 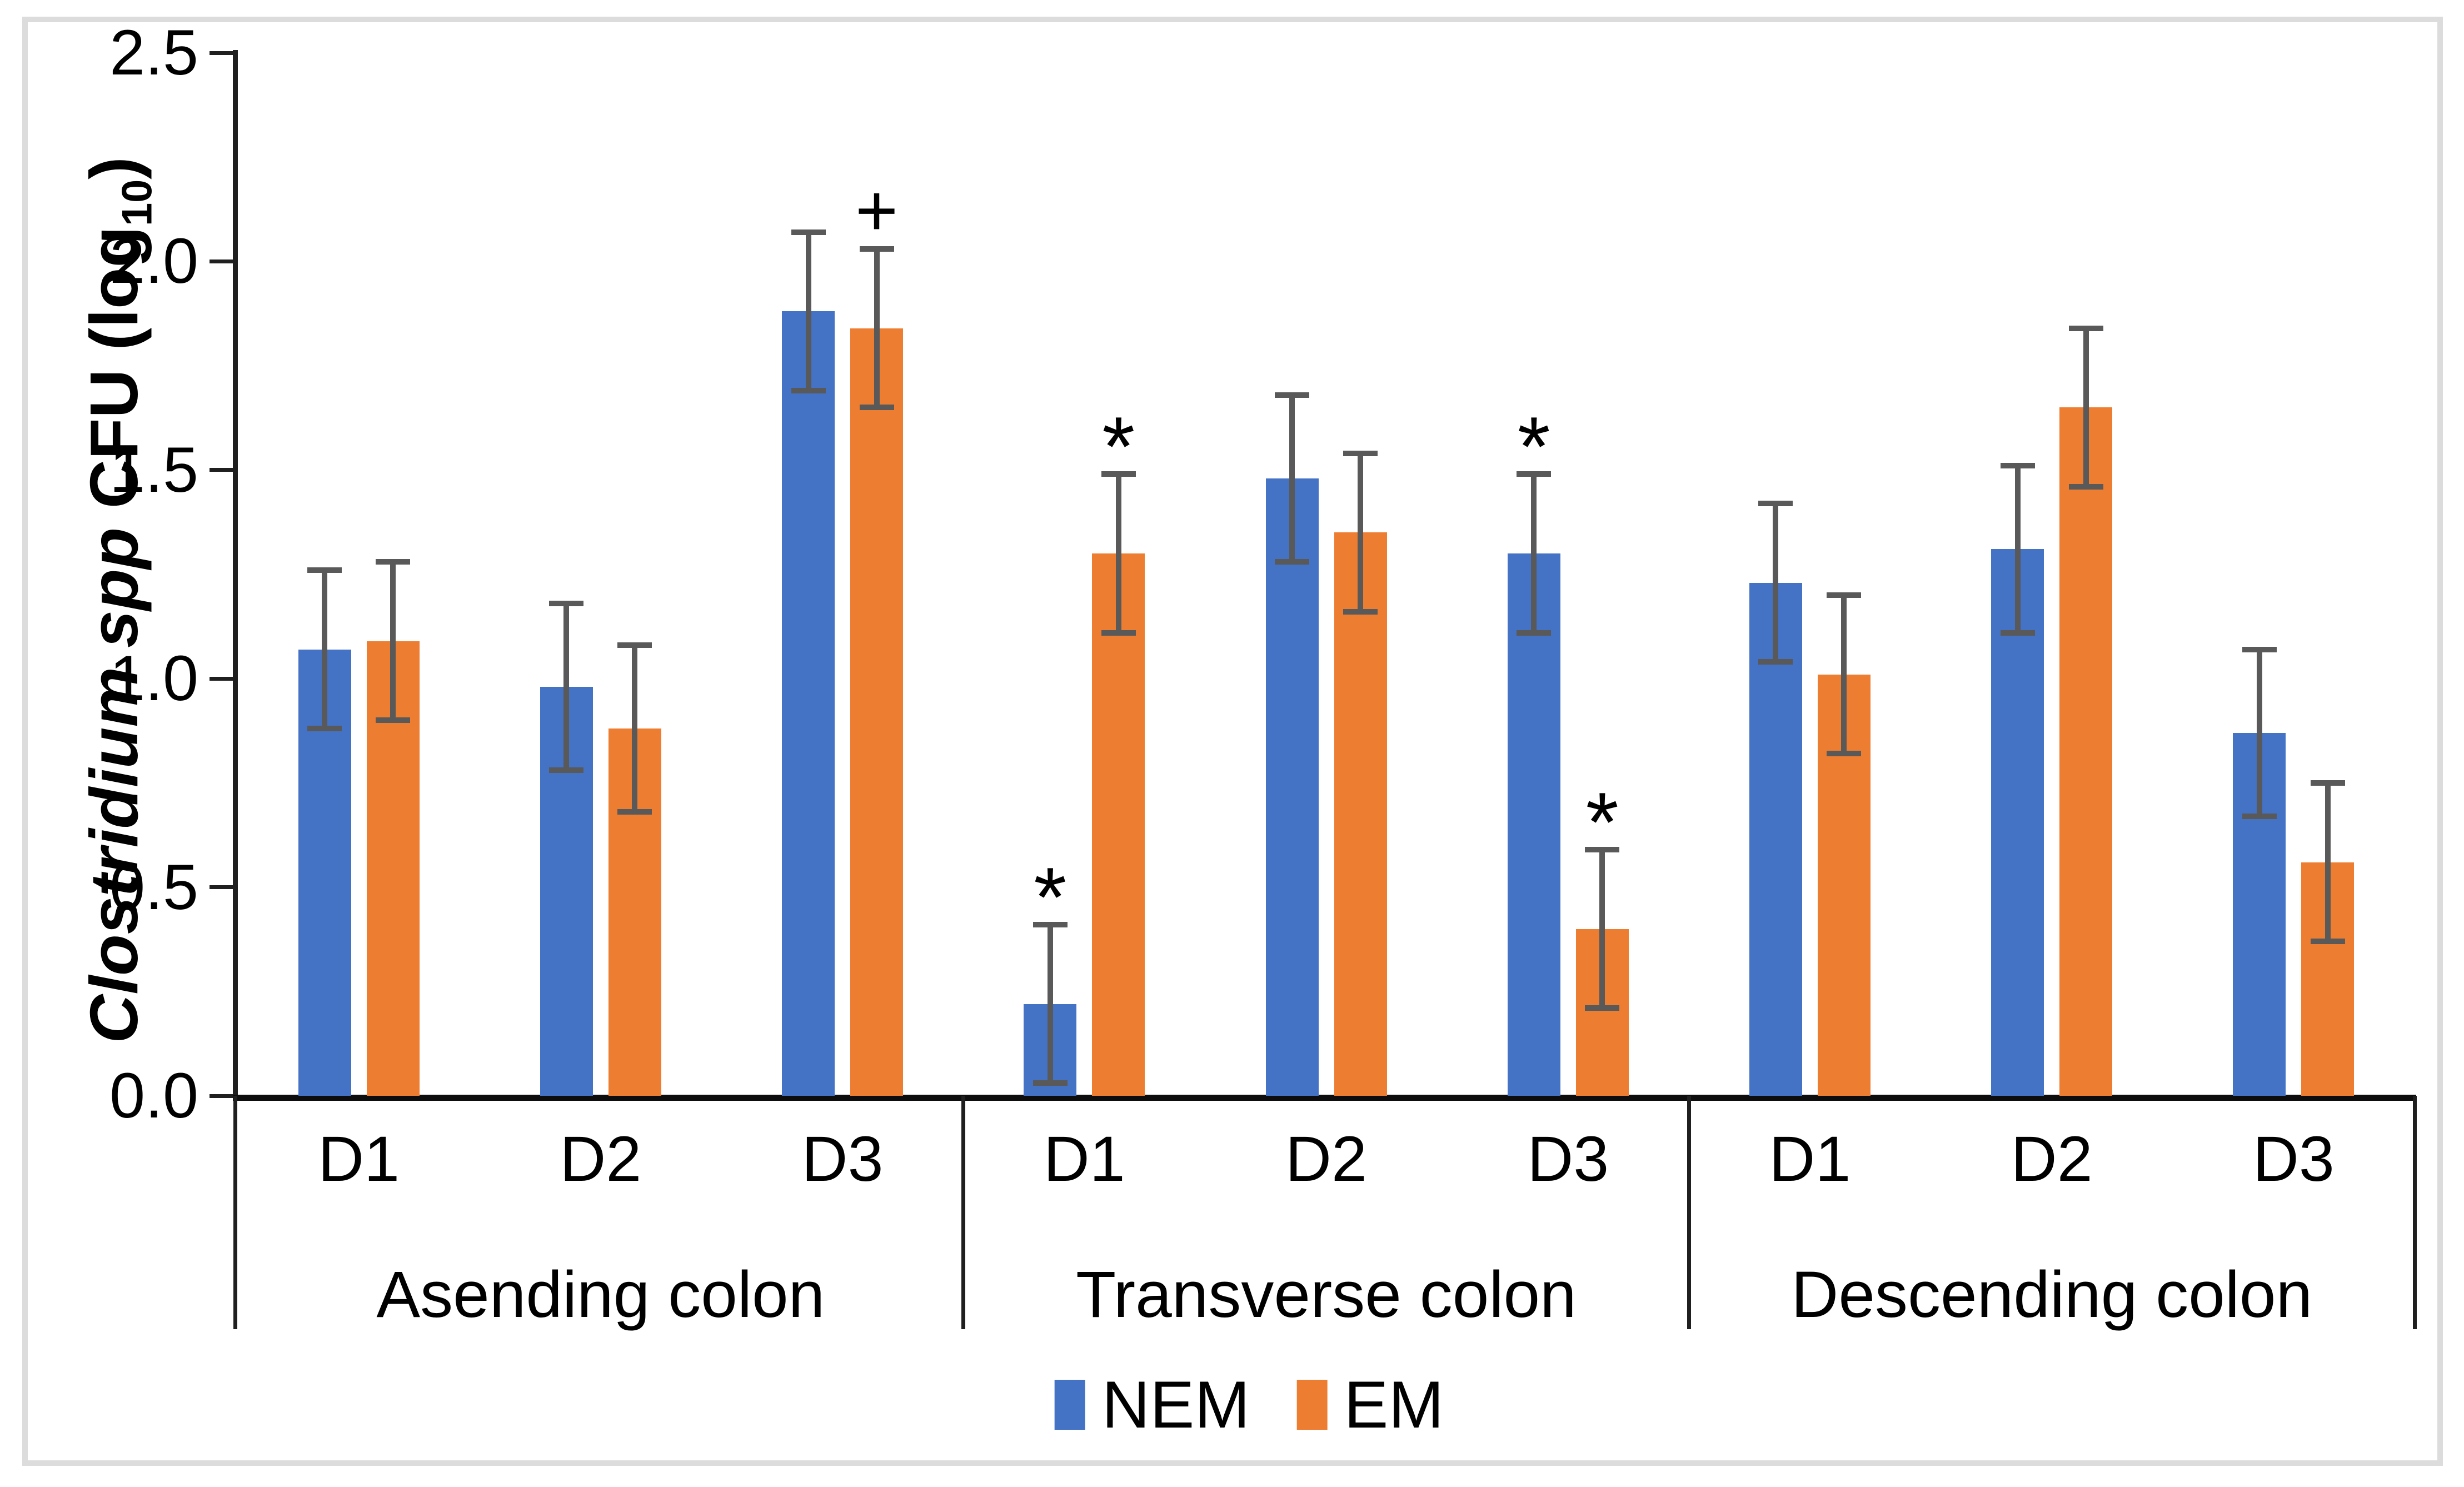 What do you see at coordinates (153, 261) in the screenshot?
I see `y-tick-label: 2.0` at bounding box center [153, 261].